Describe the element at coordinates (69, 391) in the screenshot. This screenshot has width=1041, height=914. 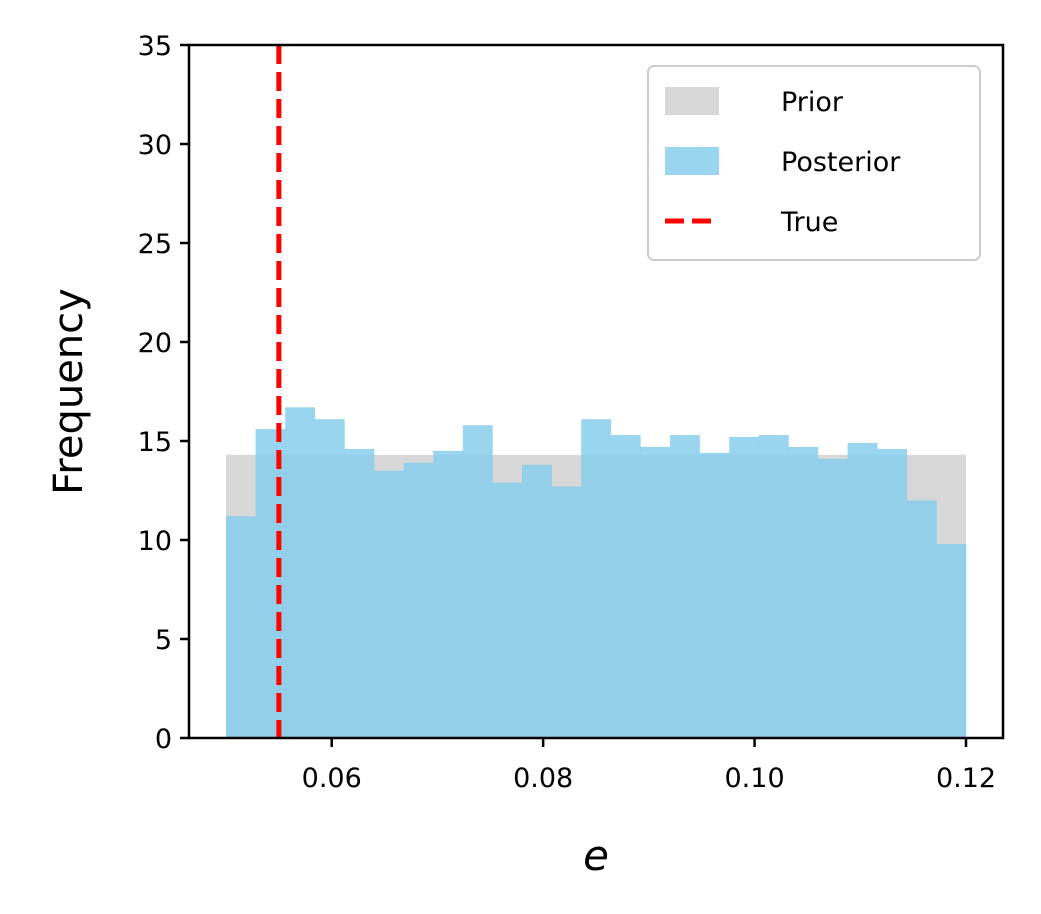
I see `y-axis-label: Frequency` at that location.